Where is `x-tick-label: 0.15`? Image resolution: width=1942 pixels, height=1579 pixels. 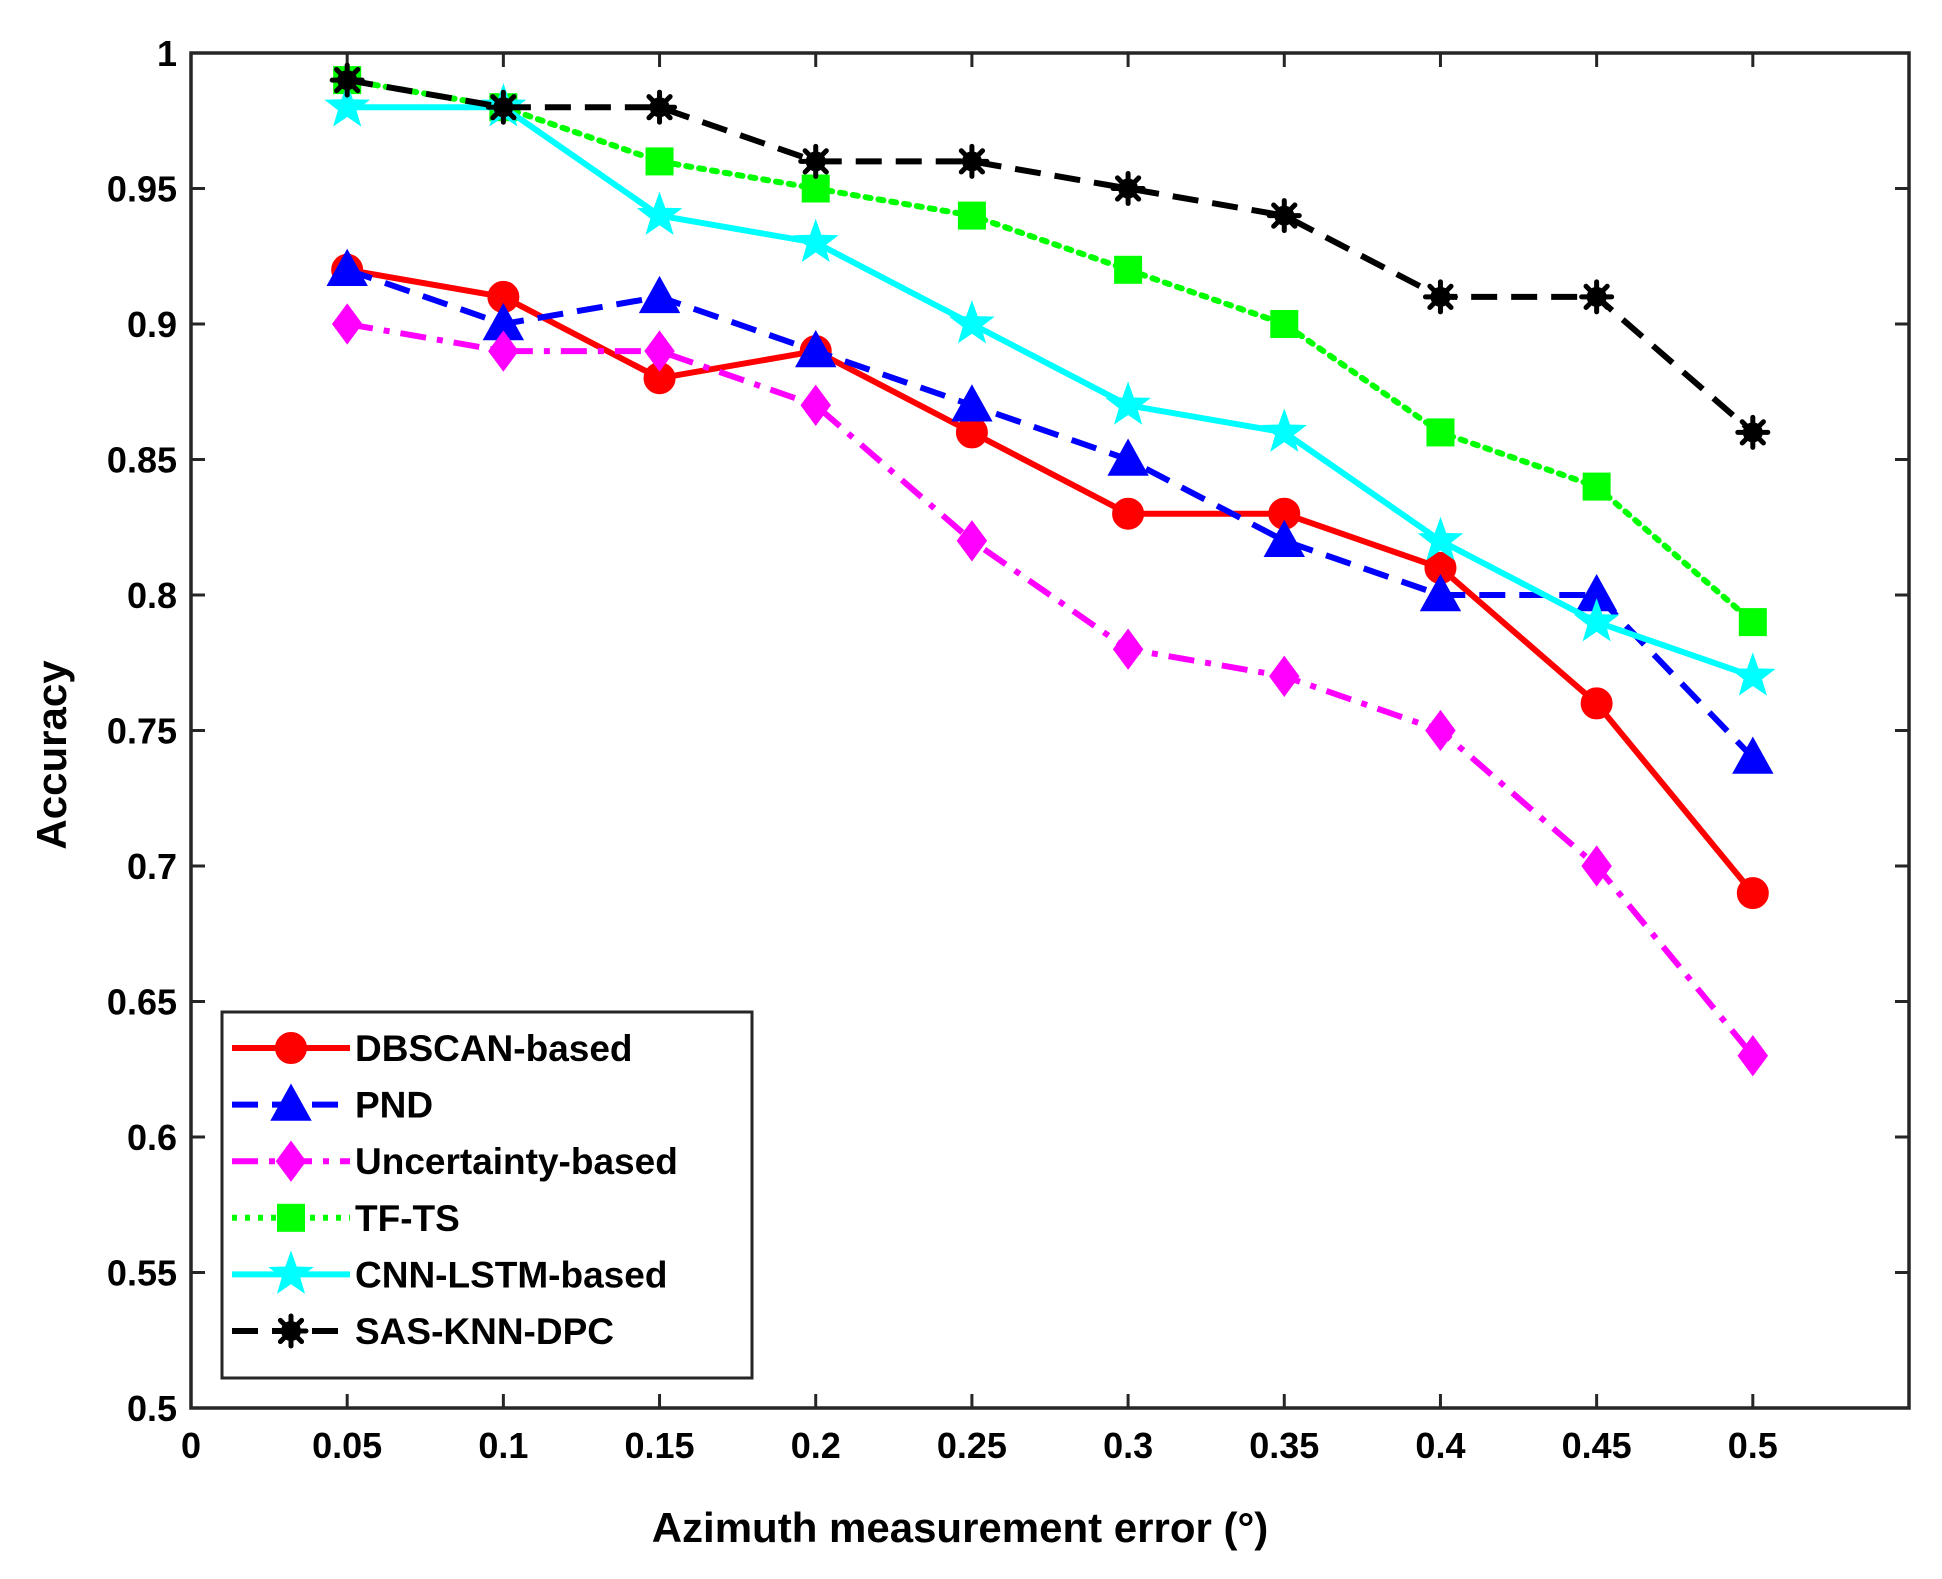
x-tick-label: 0.15 is located at coordinates (660, 1445).